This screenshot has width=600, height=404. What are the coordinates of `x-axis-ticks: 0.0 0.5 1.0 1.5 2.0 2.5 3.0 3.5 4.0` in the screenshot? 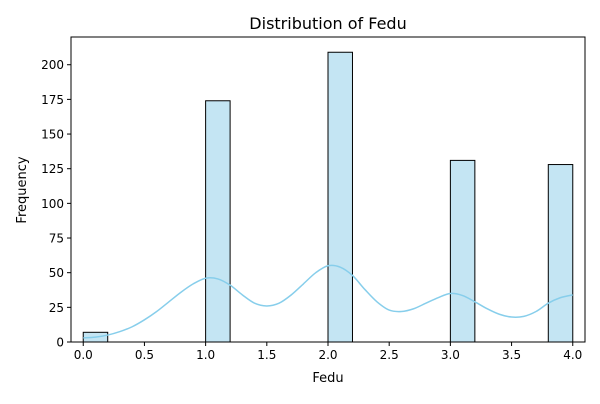 It's located at (328, 352).